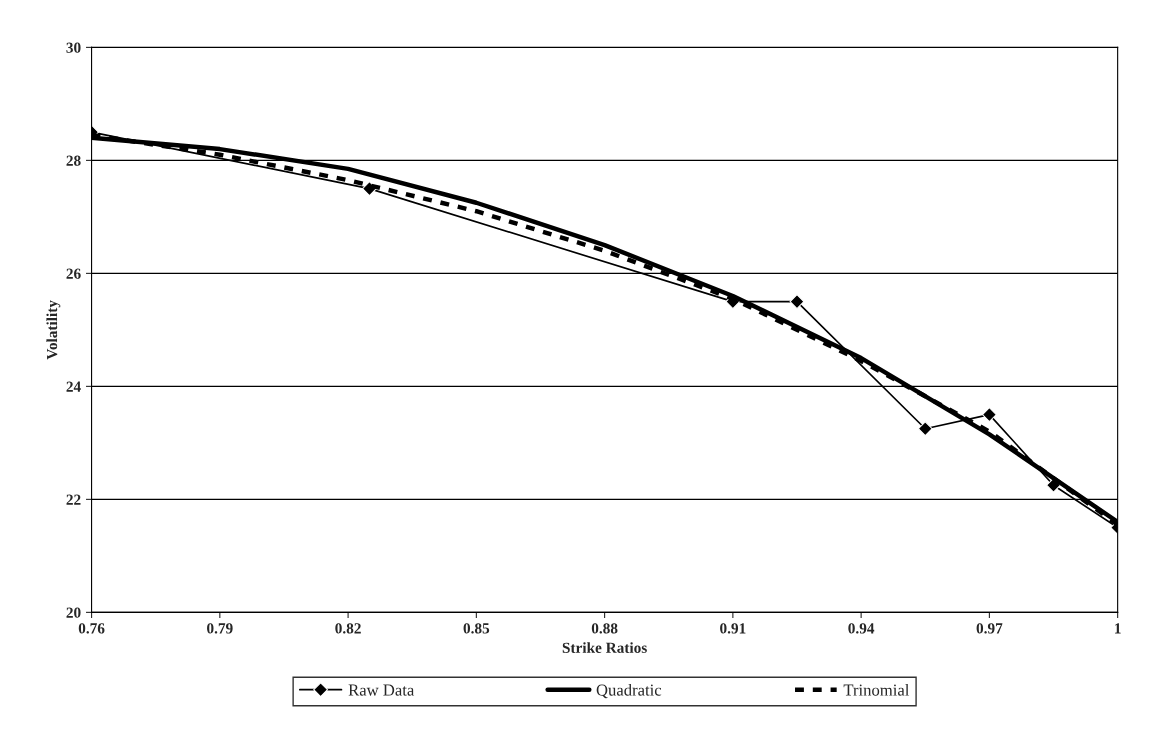 The image size is (1174, 729). I want to click on y-tick-label: 20, so click(73, 612).